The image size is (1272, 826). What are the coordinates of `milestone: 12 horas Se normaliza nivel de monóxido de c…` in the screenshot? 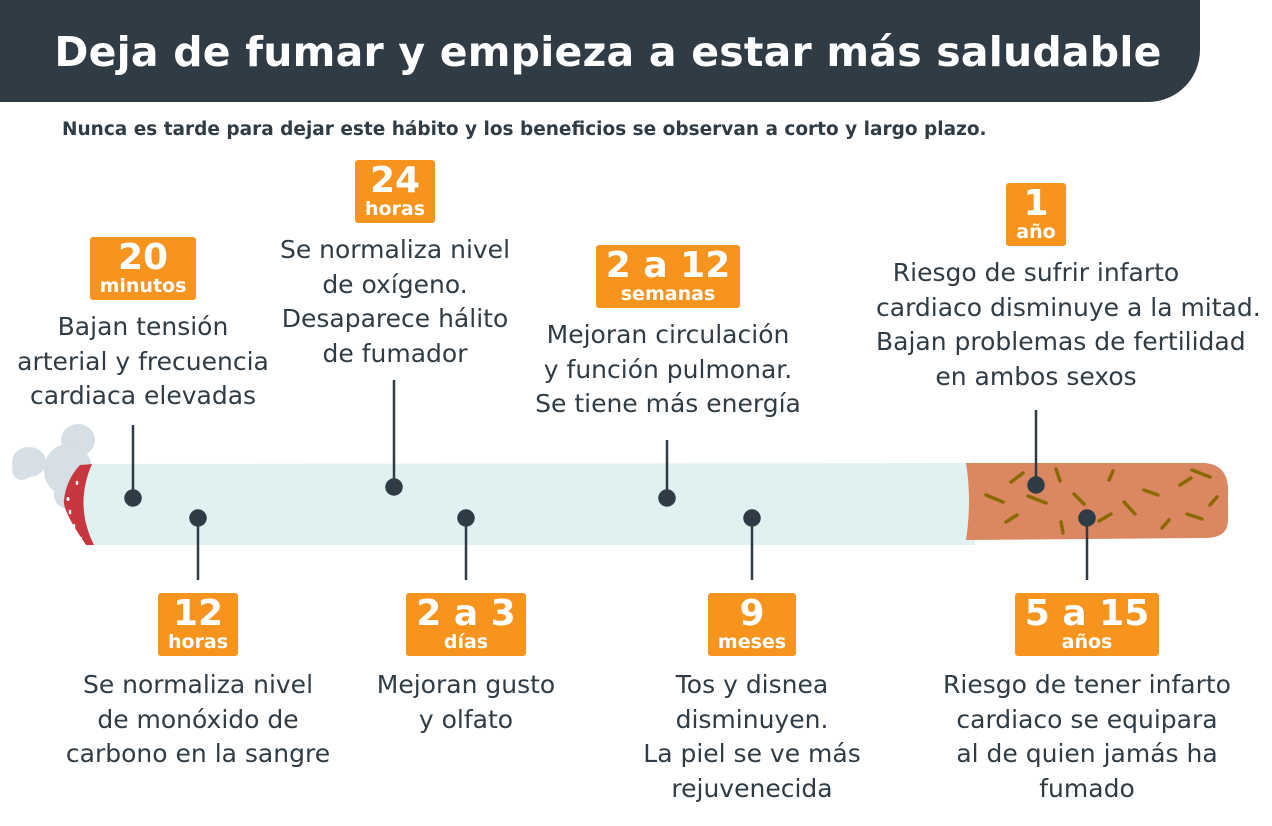 It's located at (198, 682).